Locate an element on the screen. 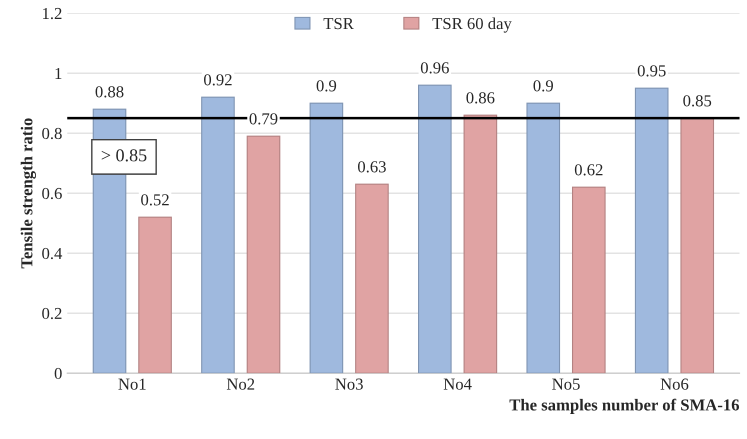  x-tick-label: No1 is located at coordinates (132, 384).